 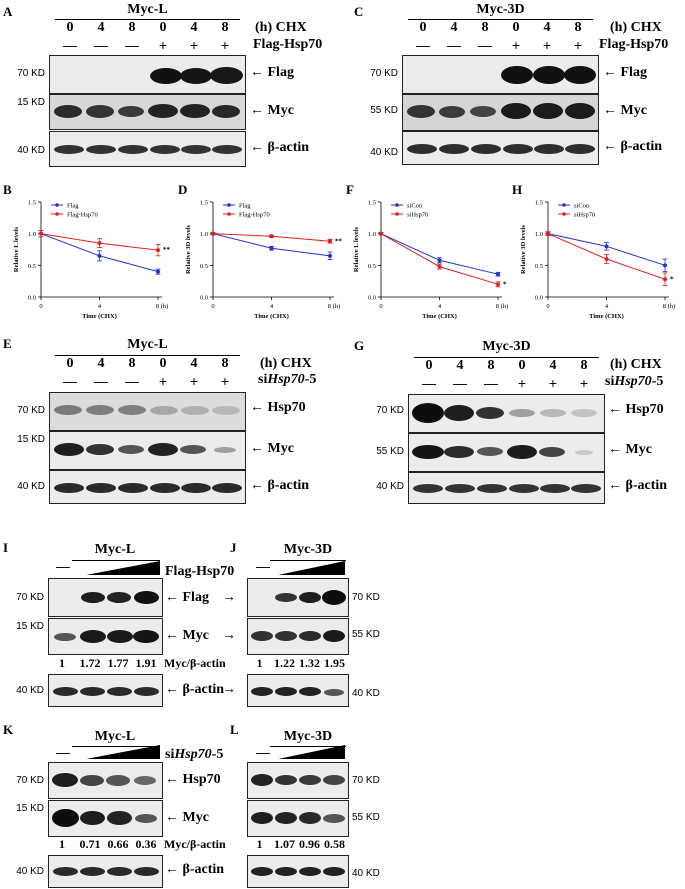 I want to click on row-label: ← Flag, so click(x=272, y=72).